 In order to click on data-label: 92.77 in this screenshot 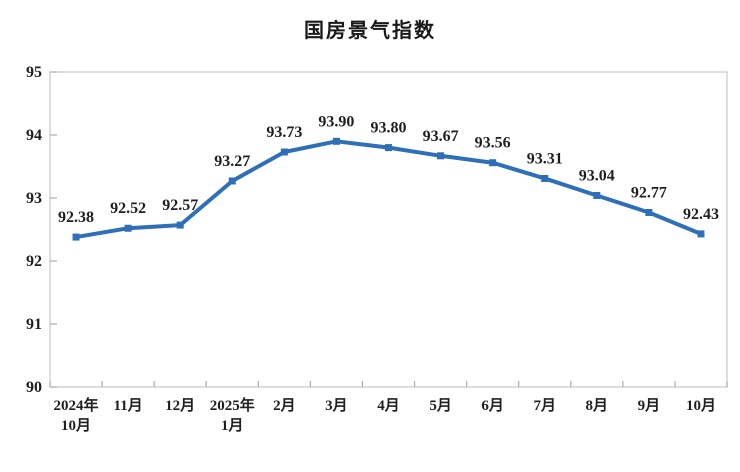, I will do `click(649, 192)`.